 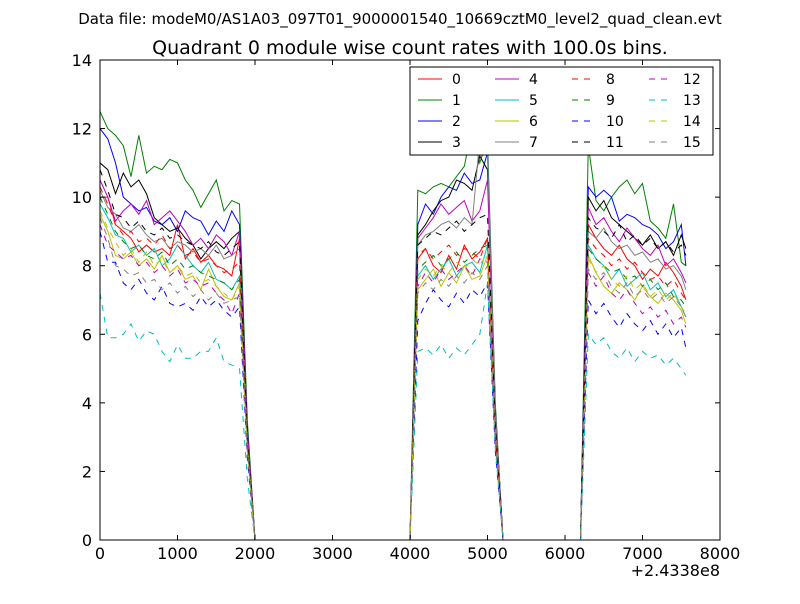 I want to click on x-tick-label: 2000, so click(x=255, y=553).